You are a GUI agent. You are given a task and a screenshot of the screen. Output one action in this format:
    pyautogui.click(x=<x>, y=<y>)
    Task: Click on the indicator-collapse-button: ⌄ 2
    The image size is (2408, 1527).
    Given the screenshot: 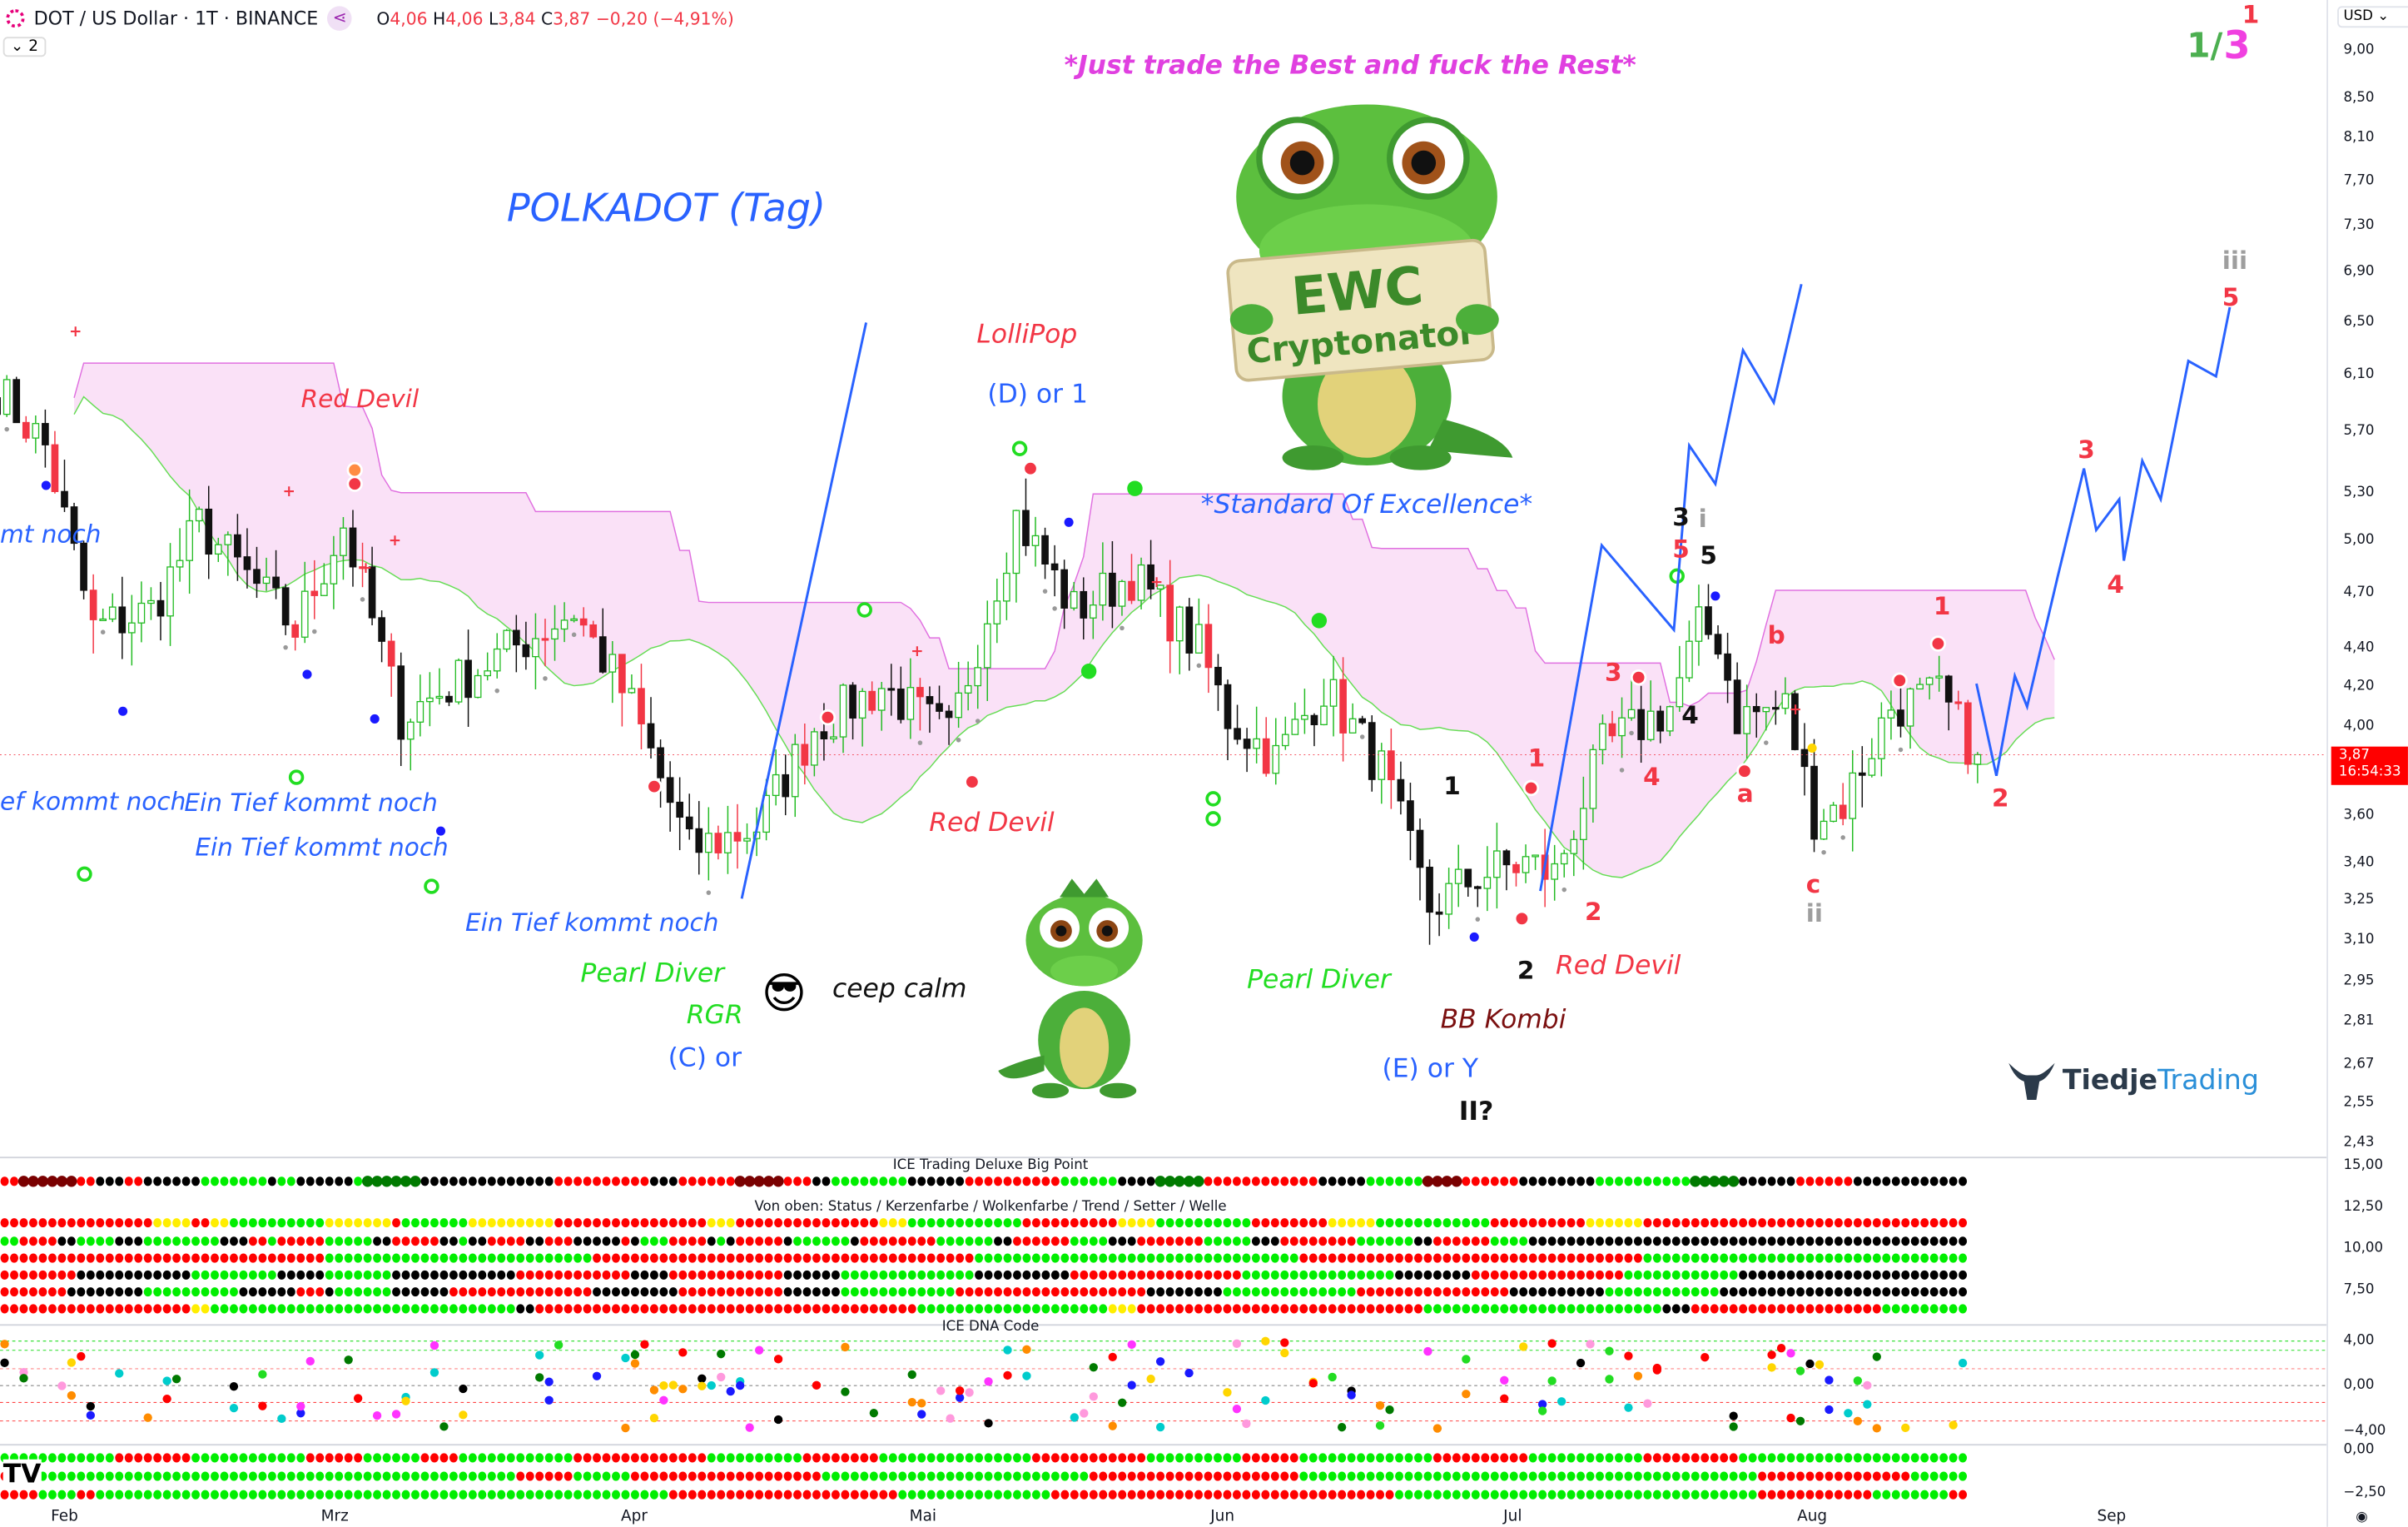 What is the action you would take?
    pyautogui.click(x=24, y=47)
    